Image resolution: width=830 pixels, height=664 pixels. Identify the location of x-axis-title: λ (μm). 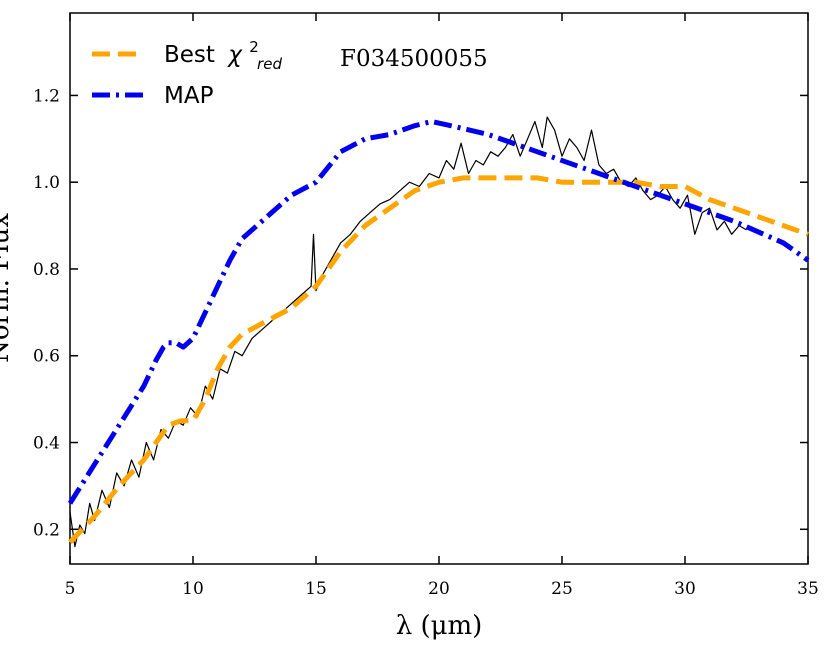
(439, 626).